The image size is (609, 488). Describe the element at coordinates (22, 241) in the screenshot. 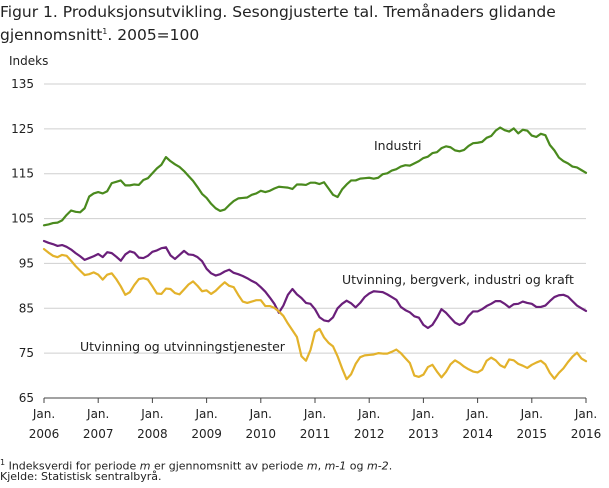

I see `y-tick-labels: 65 75 85 95 105 115 125 135` at that location.